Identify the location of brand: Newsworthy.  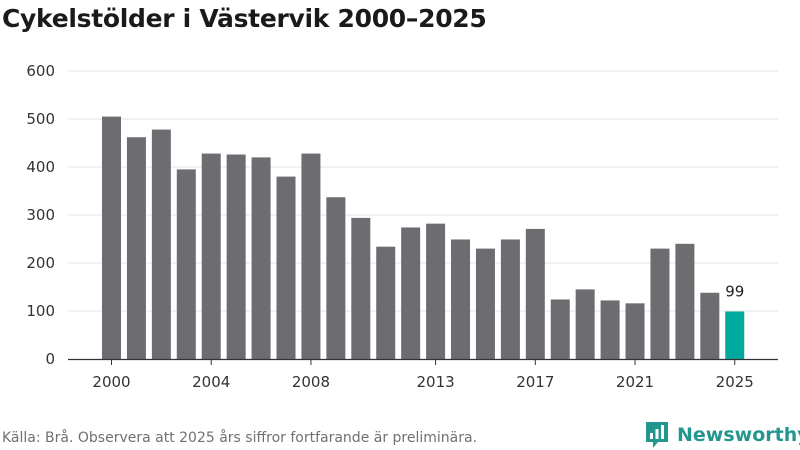
(722, 435).